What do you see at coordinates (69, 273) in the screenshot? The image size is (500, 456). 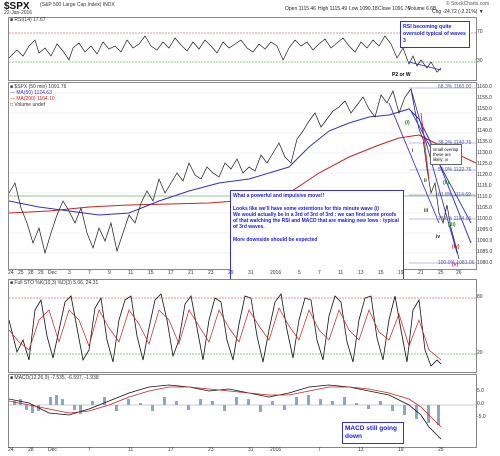 I see `x-tick: 3` at bounding box center [69, 273].